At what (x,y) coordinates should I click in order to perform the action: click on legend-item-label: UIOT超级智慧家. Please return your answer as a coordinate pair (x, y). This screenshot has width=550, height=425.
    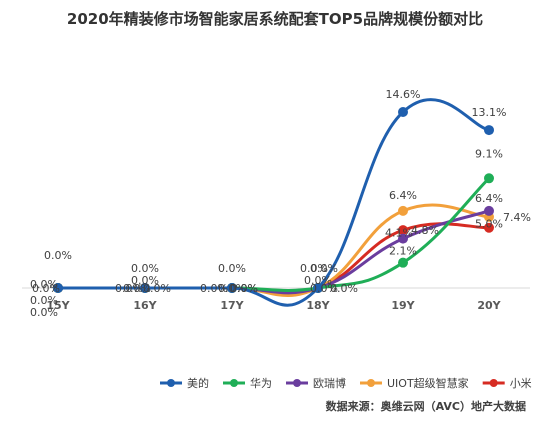
    Looking at the image, I should click on (428, 383).